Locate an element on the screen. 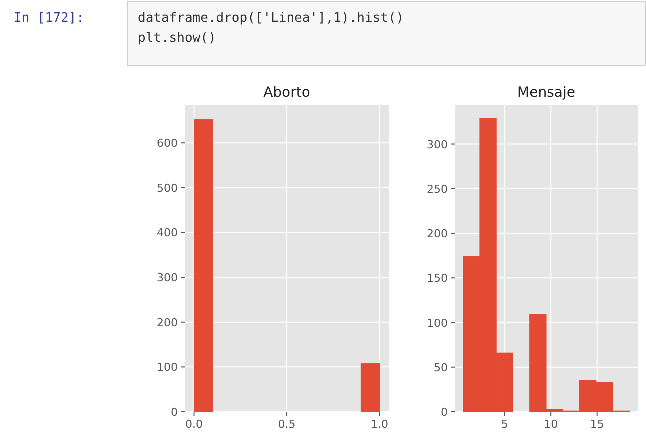 This screenshot has width=646, height=439. x-tick-label: 5 is located at coordinates (504, 424).